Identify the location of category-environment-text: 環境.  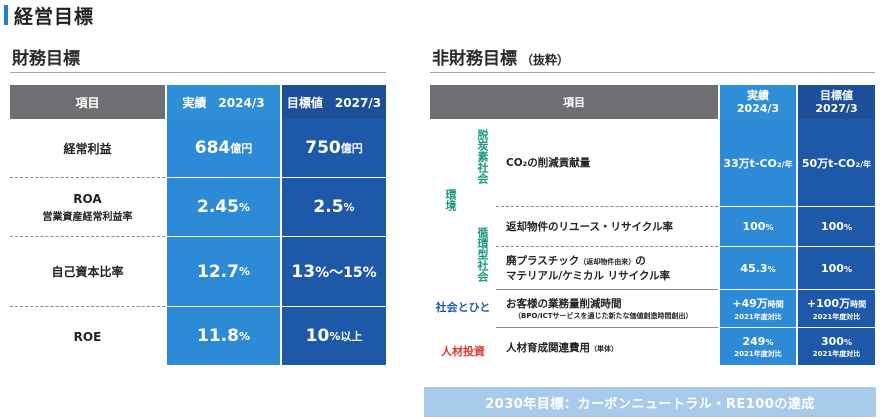
(450, 200).